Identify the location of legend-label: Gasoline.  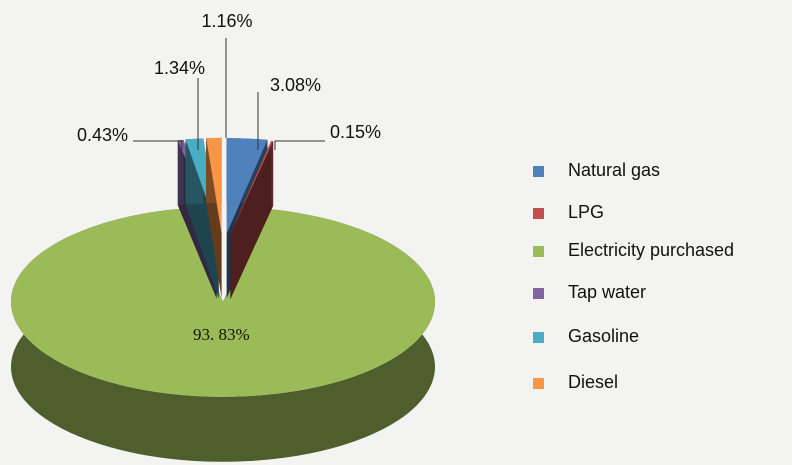
(603, 336).